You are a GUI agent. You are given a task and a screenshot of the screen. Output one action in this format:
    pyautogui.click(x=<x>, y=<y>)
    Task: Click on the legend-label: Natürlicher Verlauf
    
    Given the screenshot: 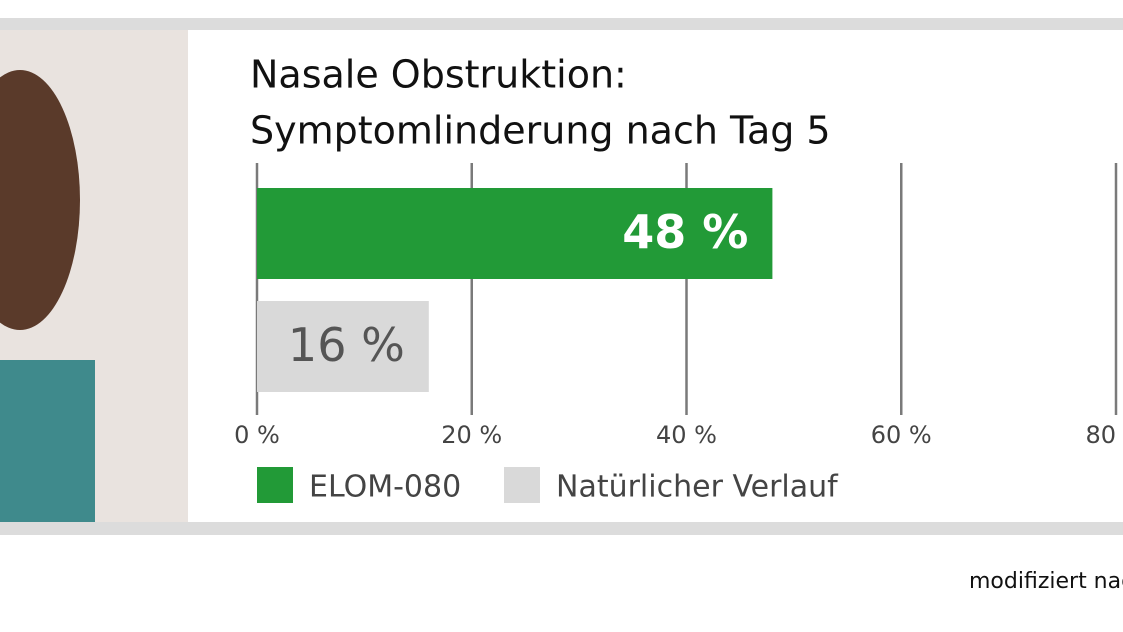 What is the action you would take?
    pyautogui.click(x=697, y=487)
    